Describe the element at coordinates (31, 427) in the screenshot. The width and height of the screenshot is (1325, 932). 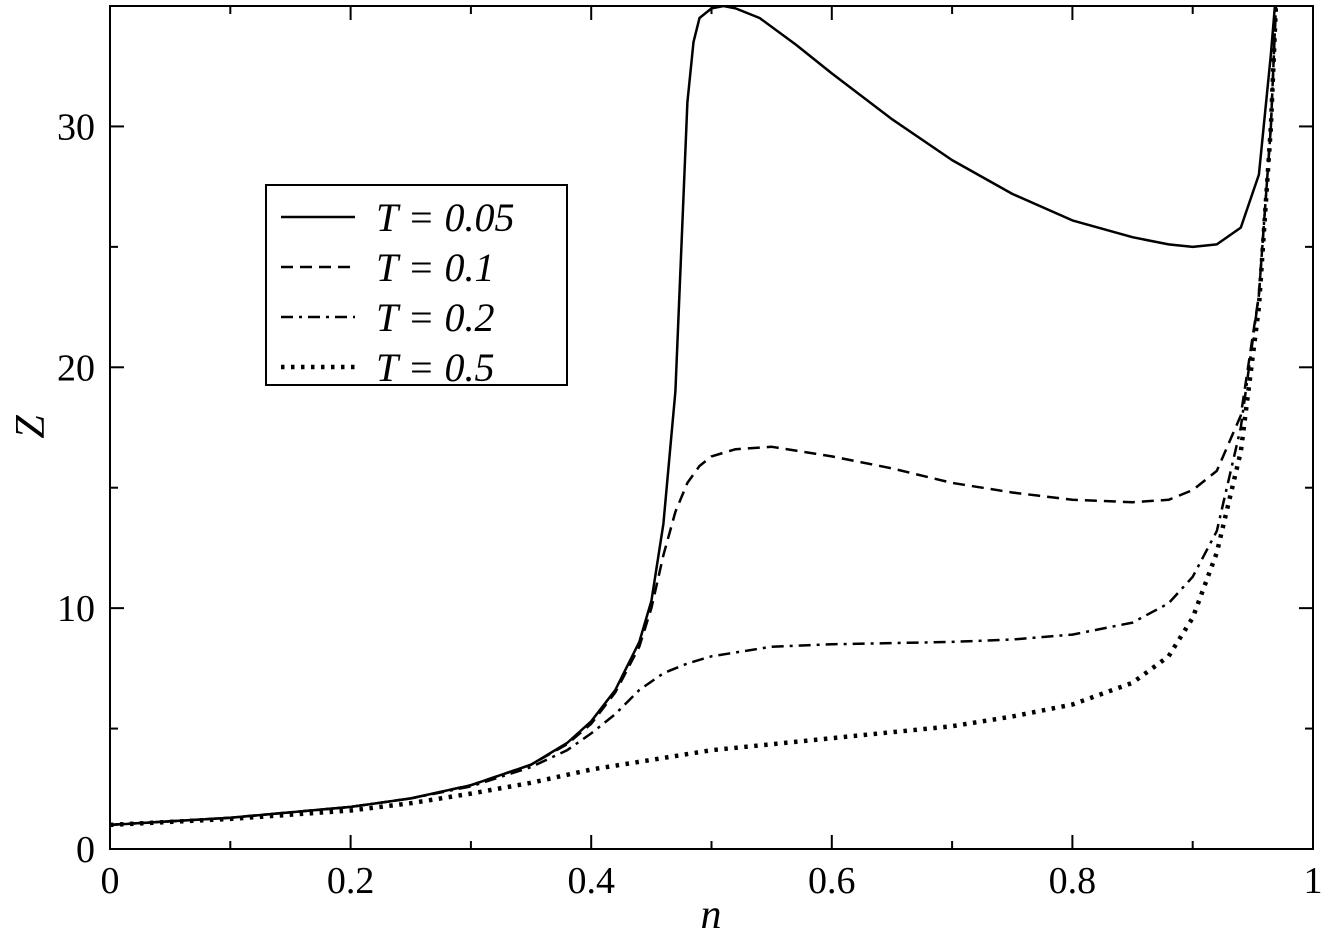
I see `y-axis-title: Z` at that location.